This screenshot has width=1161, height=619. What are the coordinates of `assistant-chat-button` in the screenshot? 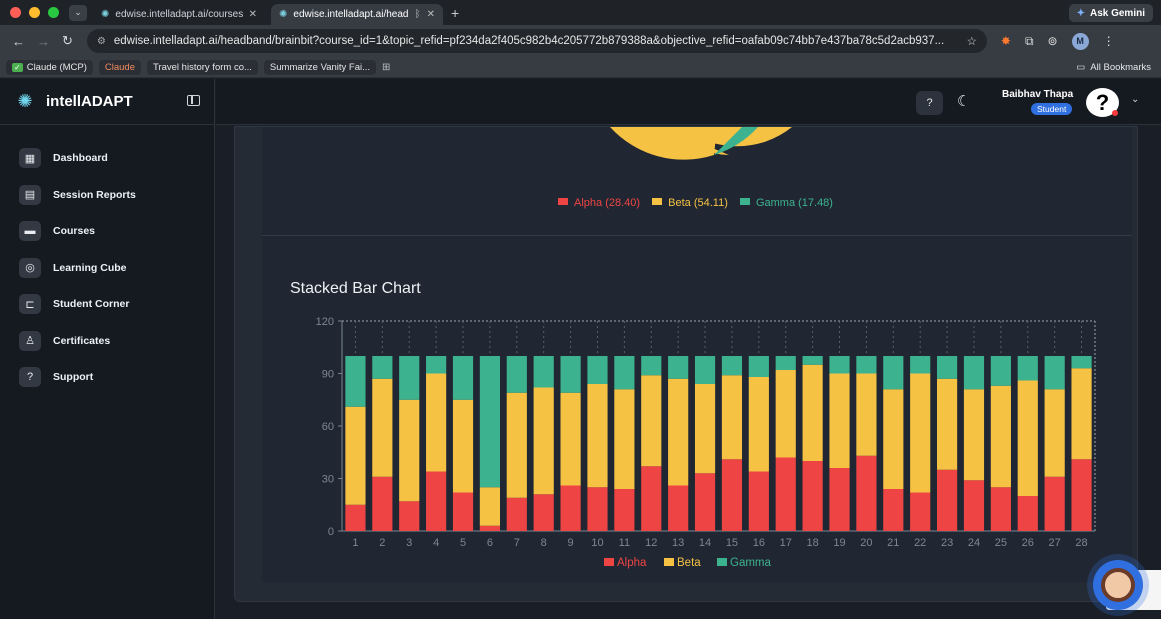 It's located at (1118, 585).